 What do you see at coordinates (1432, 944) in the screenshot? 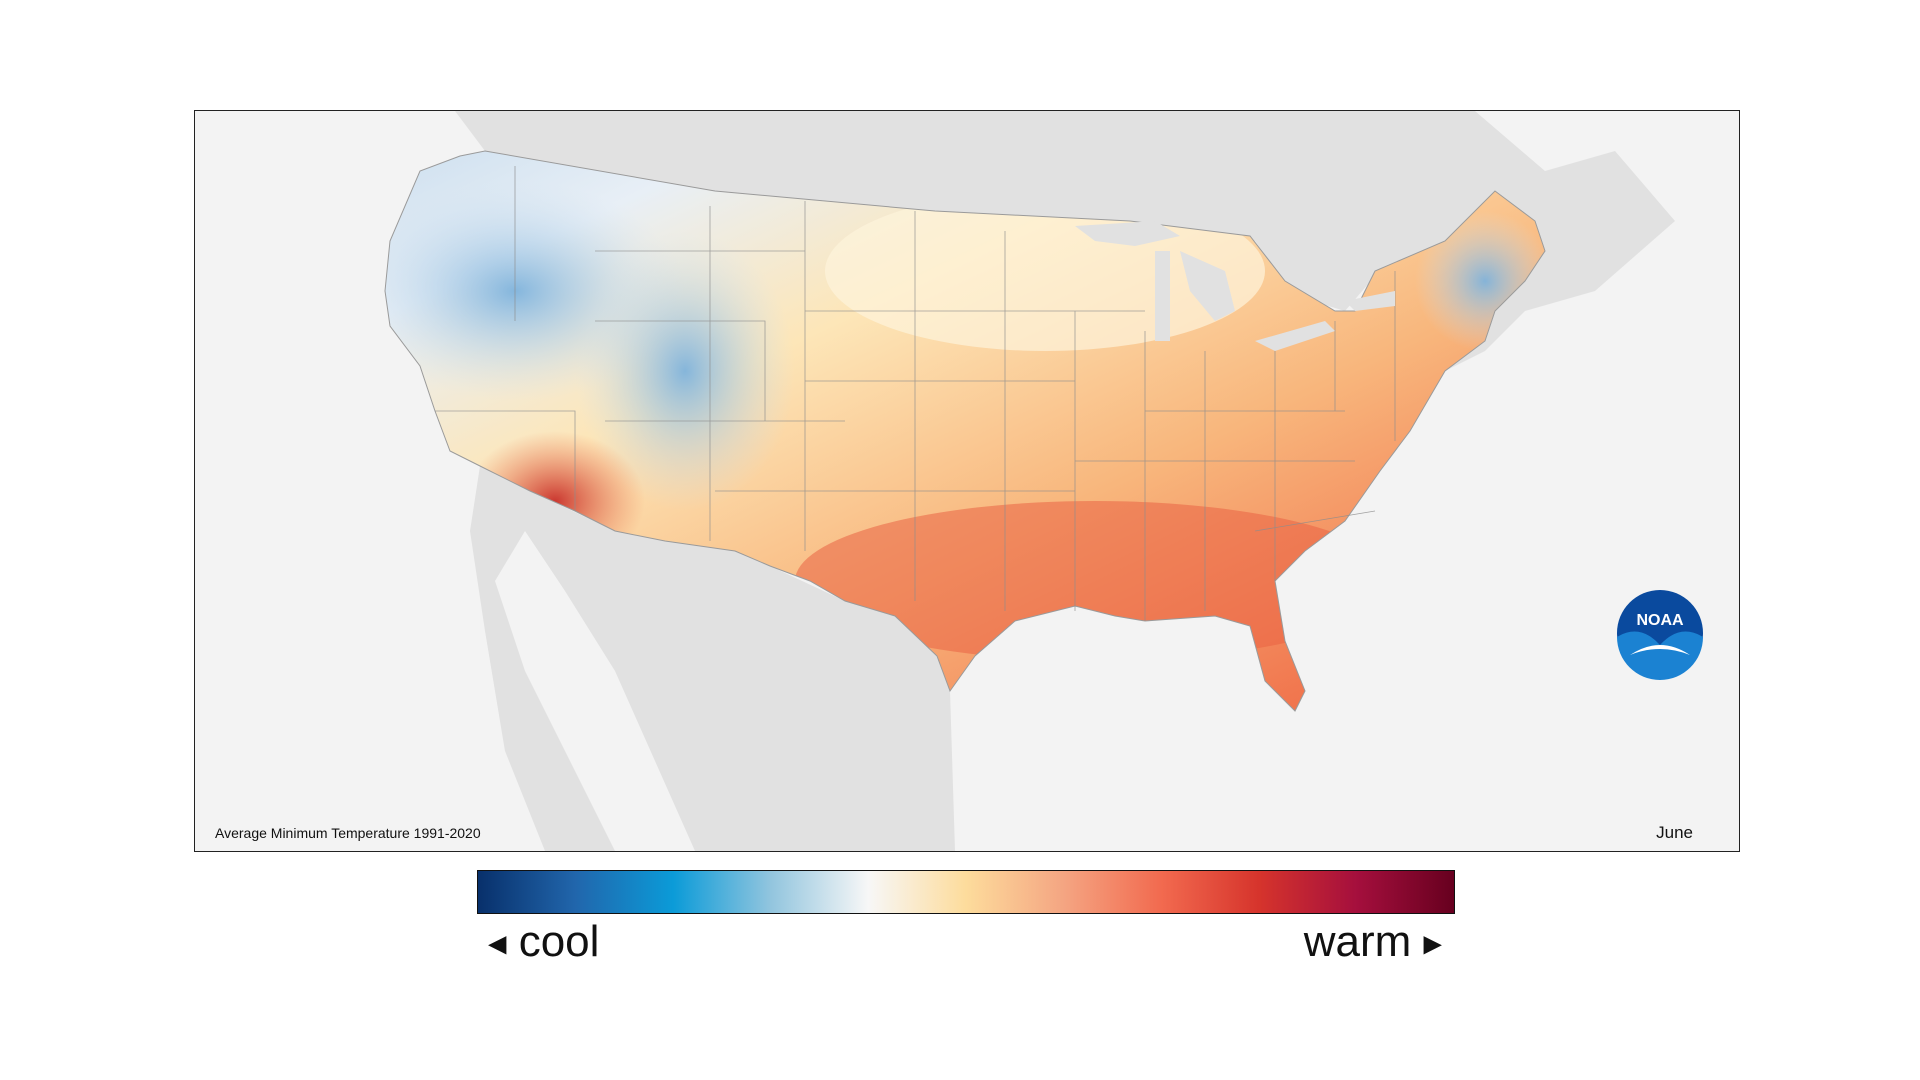
I see `right-arrow-icon: ▶` at bounding box center [1432, 944].